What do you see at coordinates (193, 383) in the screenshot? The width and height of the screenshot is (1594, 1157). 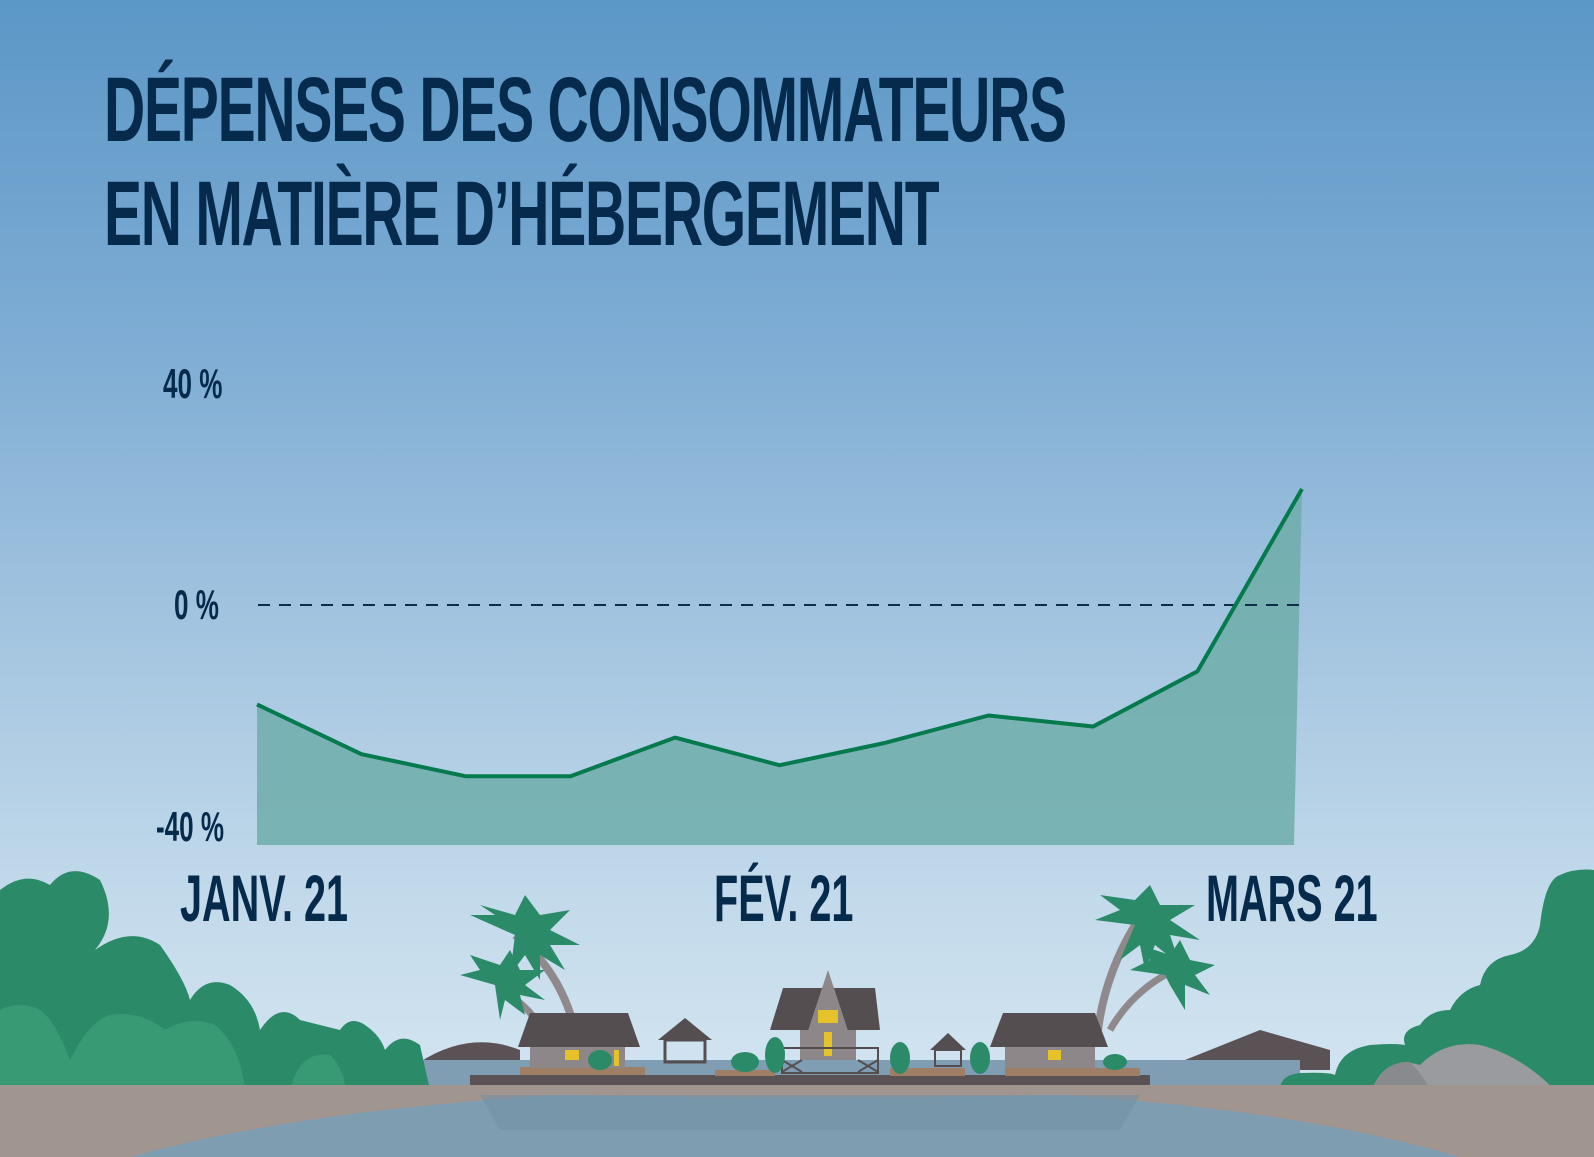 I see `y-tick-40: 40 %` at bounding box center [193, 383].